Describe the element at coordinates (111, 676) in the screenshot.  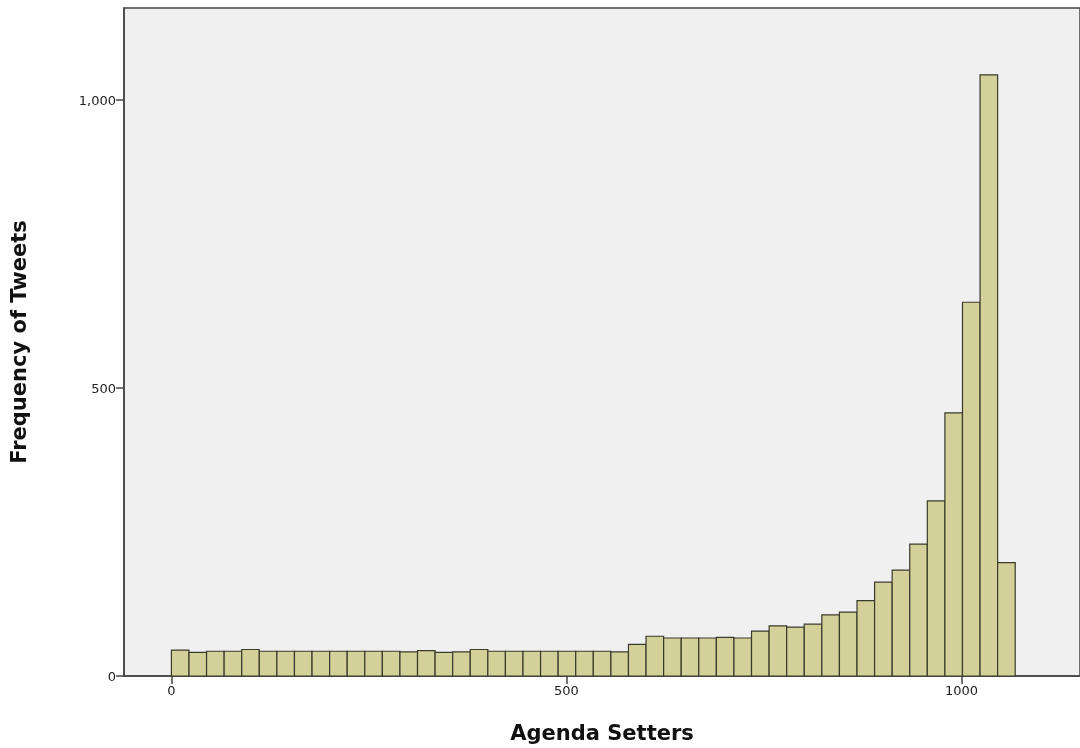
I see `y-tick-label: 0` at that location.